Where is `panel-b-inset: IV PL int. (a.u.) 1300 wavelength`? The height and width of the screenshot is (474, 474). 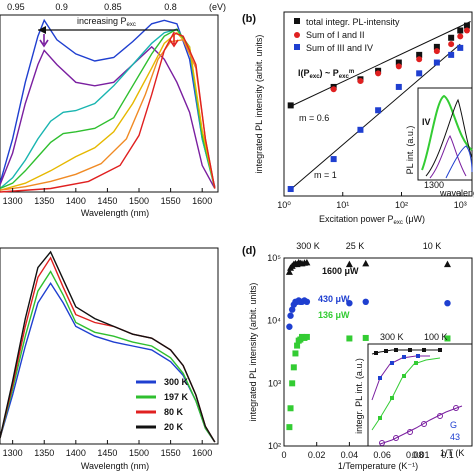
panel-b-inset: IV PL int. (a.u.) 1300 wavelength is located at coordinates (439, 142).